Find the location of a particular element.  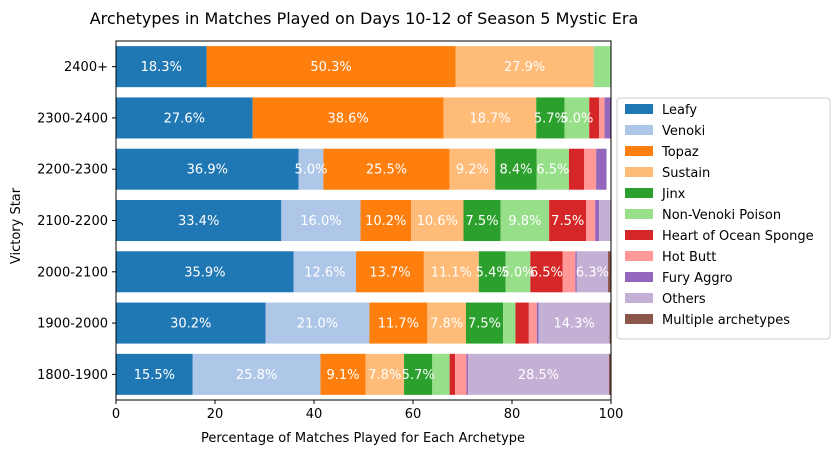

x-tick-label: 40 is located at coordinates (314, 414).